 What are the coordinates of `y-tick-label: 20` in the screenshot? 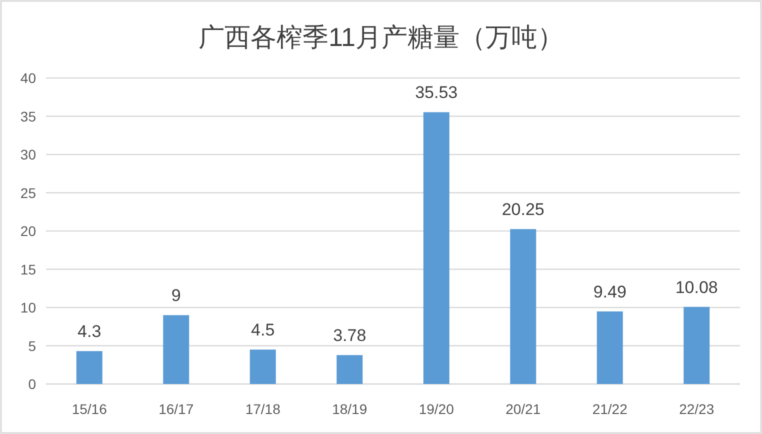 It's located at (28, 231).